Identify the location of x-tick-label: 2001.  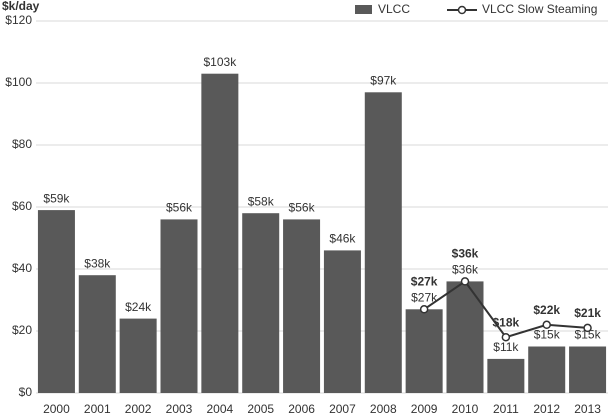
(97, 409).